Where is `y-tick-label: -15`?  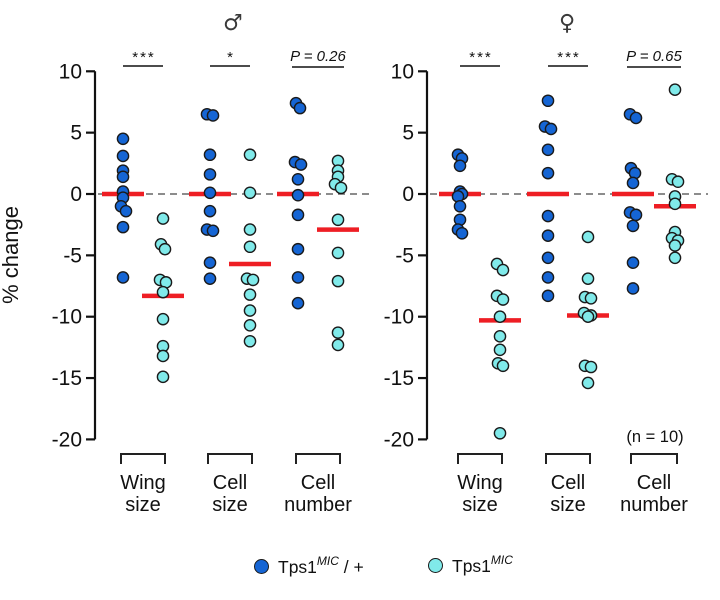
y-tick-label: -15 is located at coordinates (399, 378).